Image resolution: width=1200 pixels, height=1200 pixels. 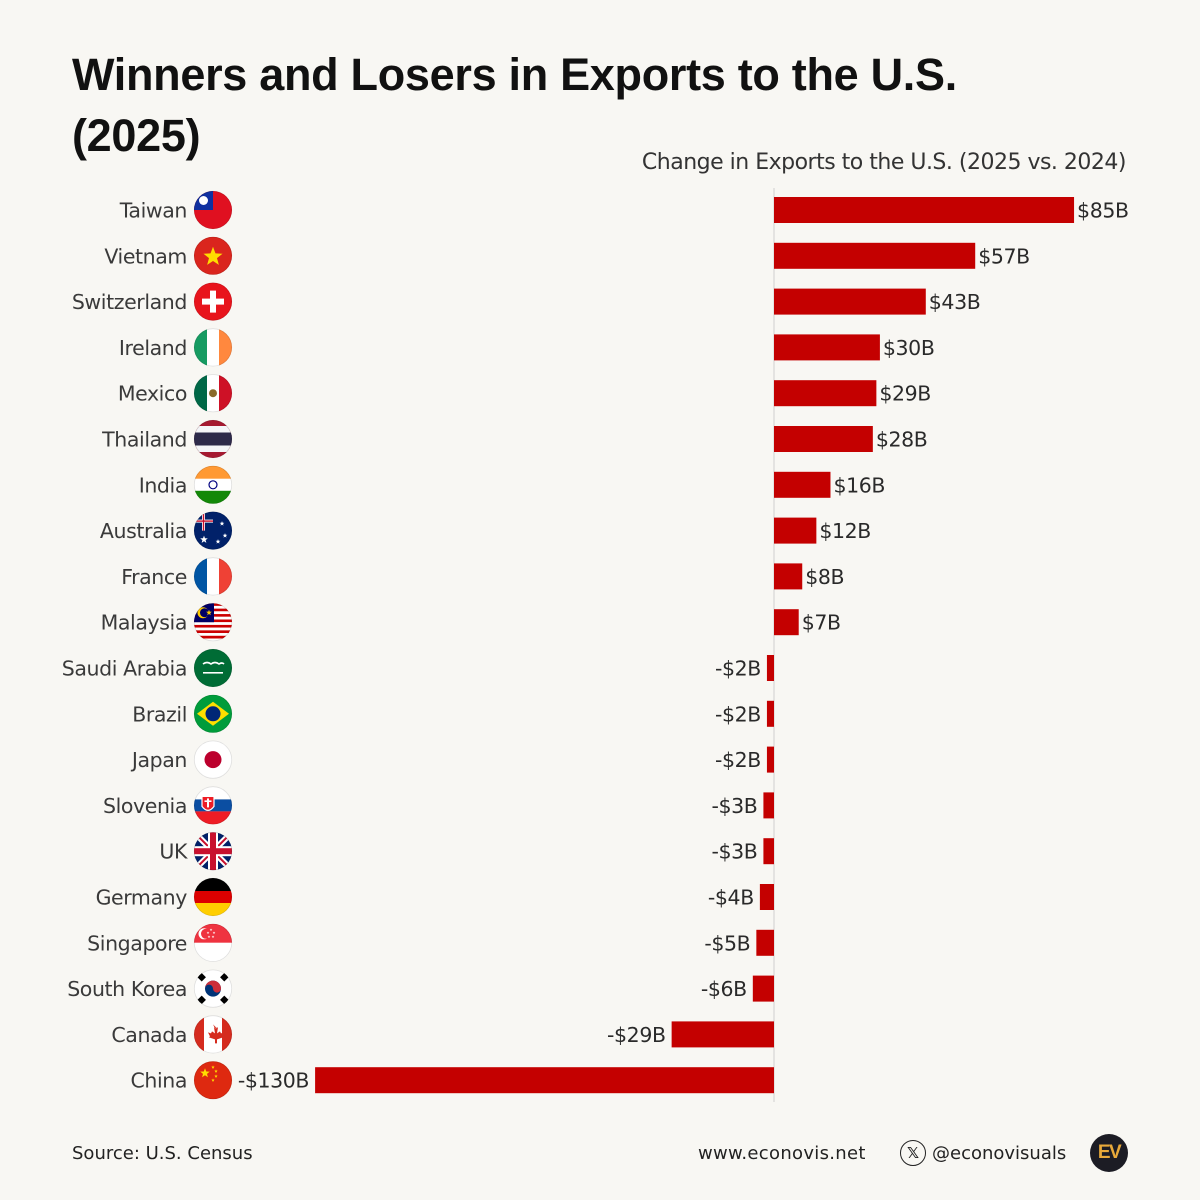 I want to click on category-label: Brazil, so click(x=159, y=714).